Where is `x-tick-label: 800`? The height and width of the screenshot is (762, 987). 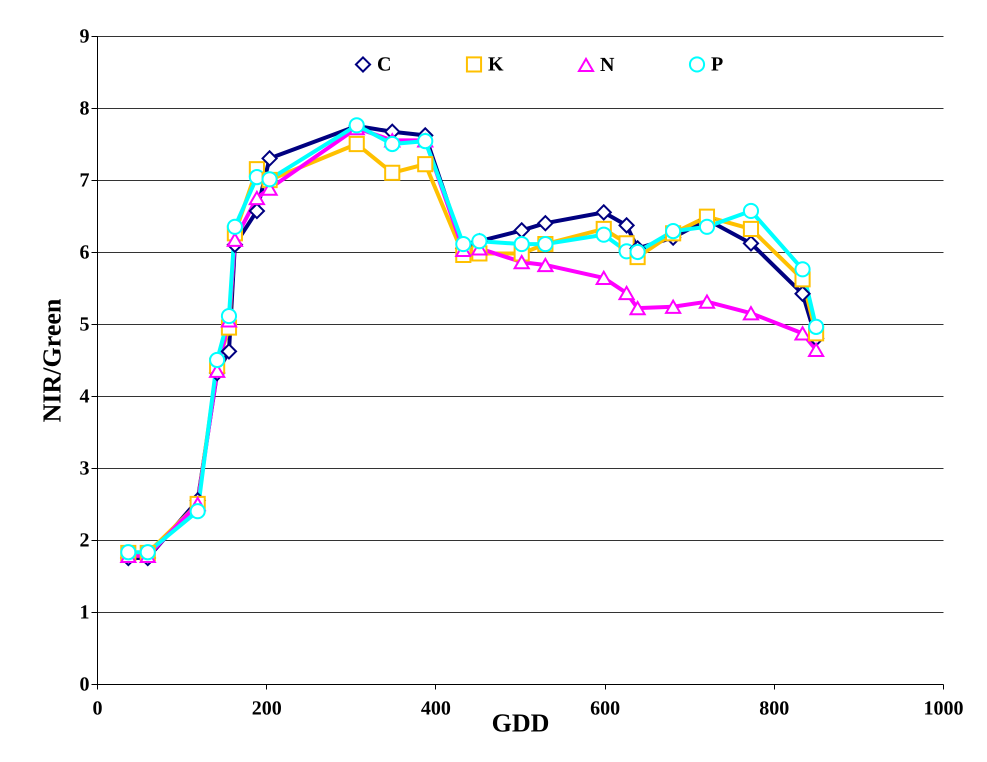 x-tick-label: 800 is located at coordinates (774, 709).